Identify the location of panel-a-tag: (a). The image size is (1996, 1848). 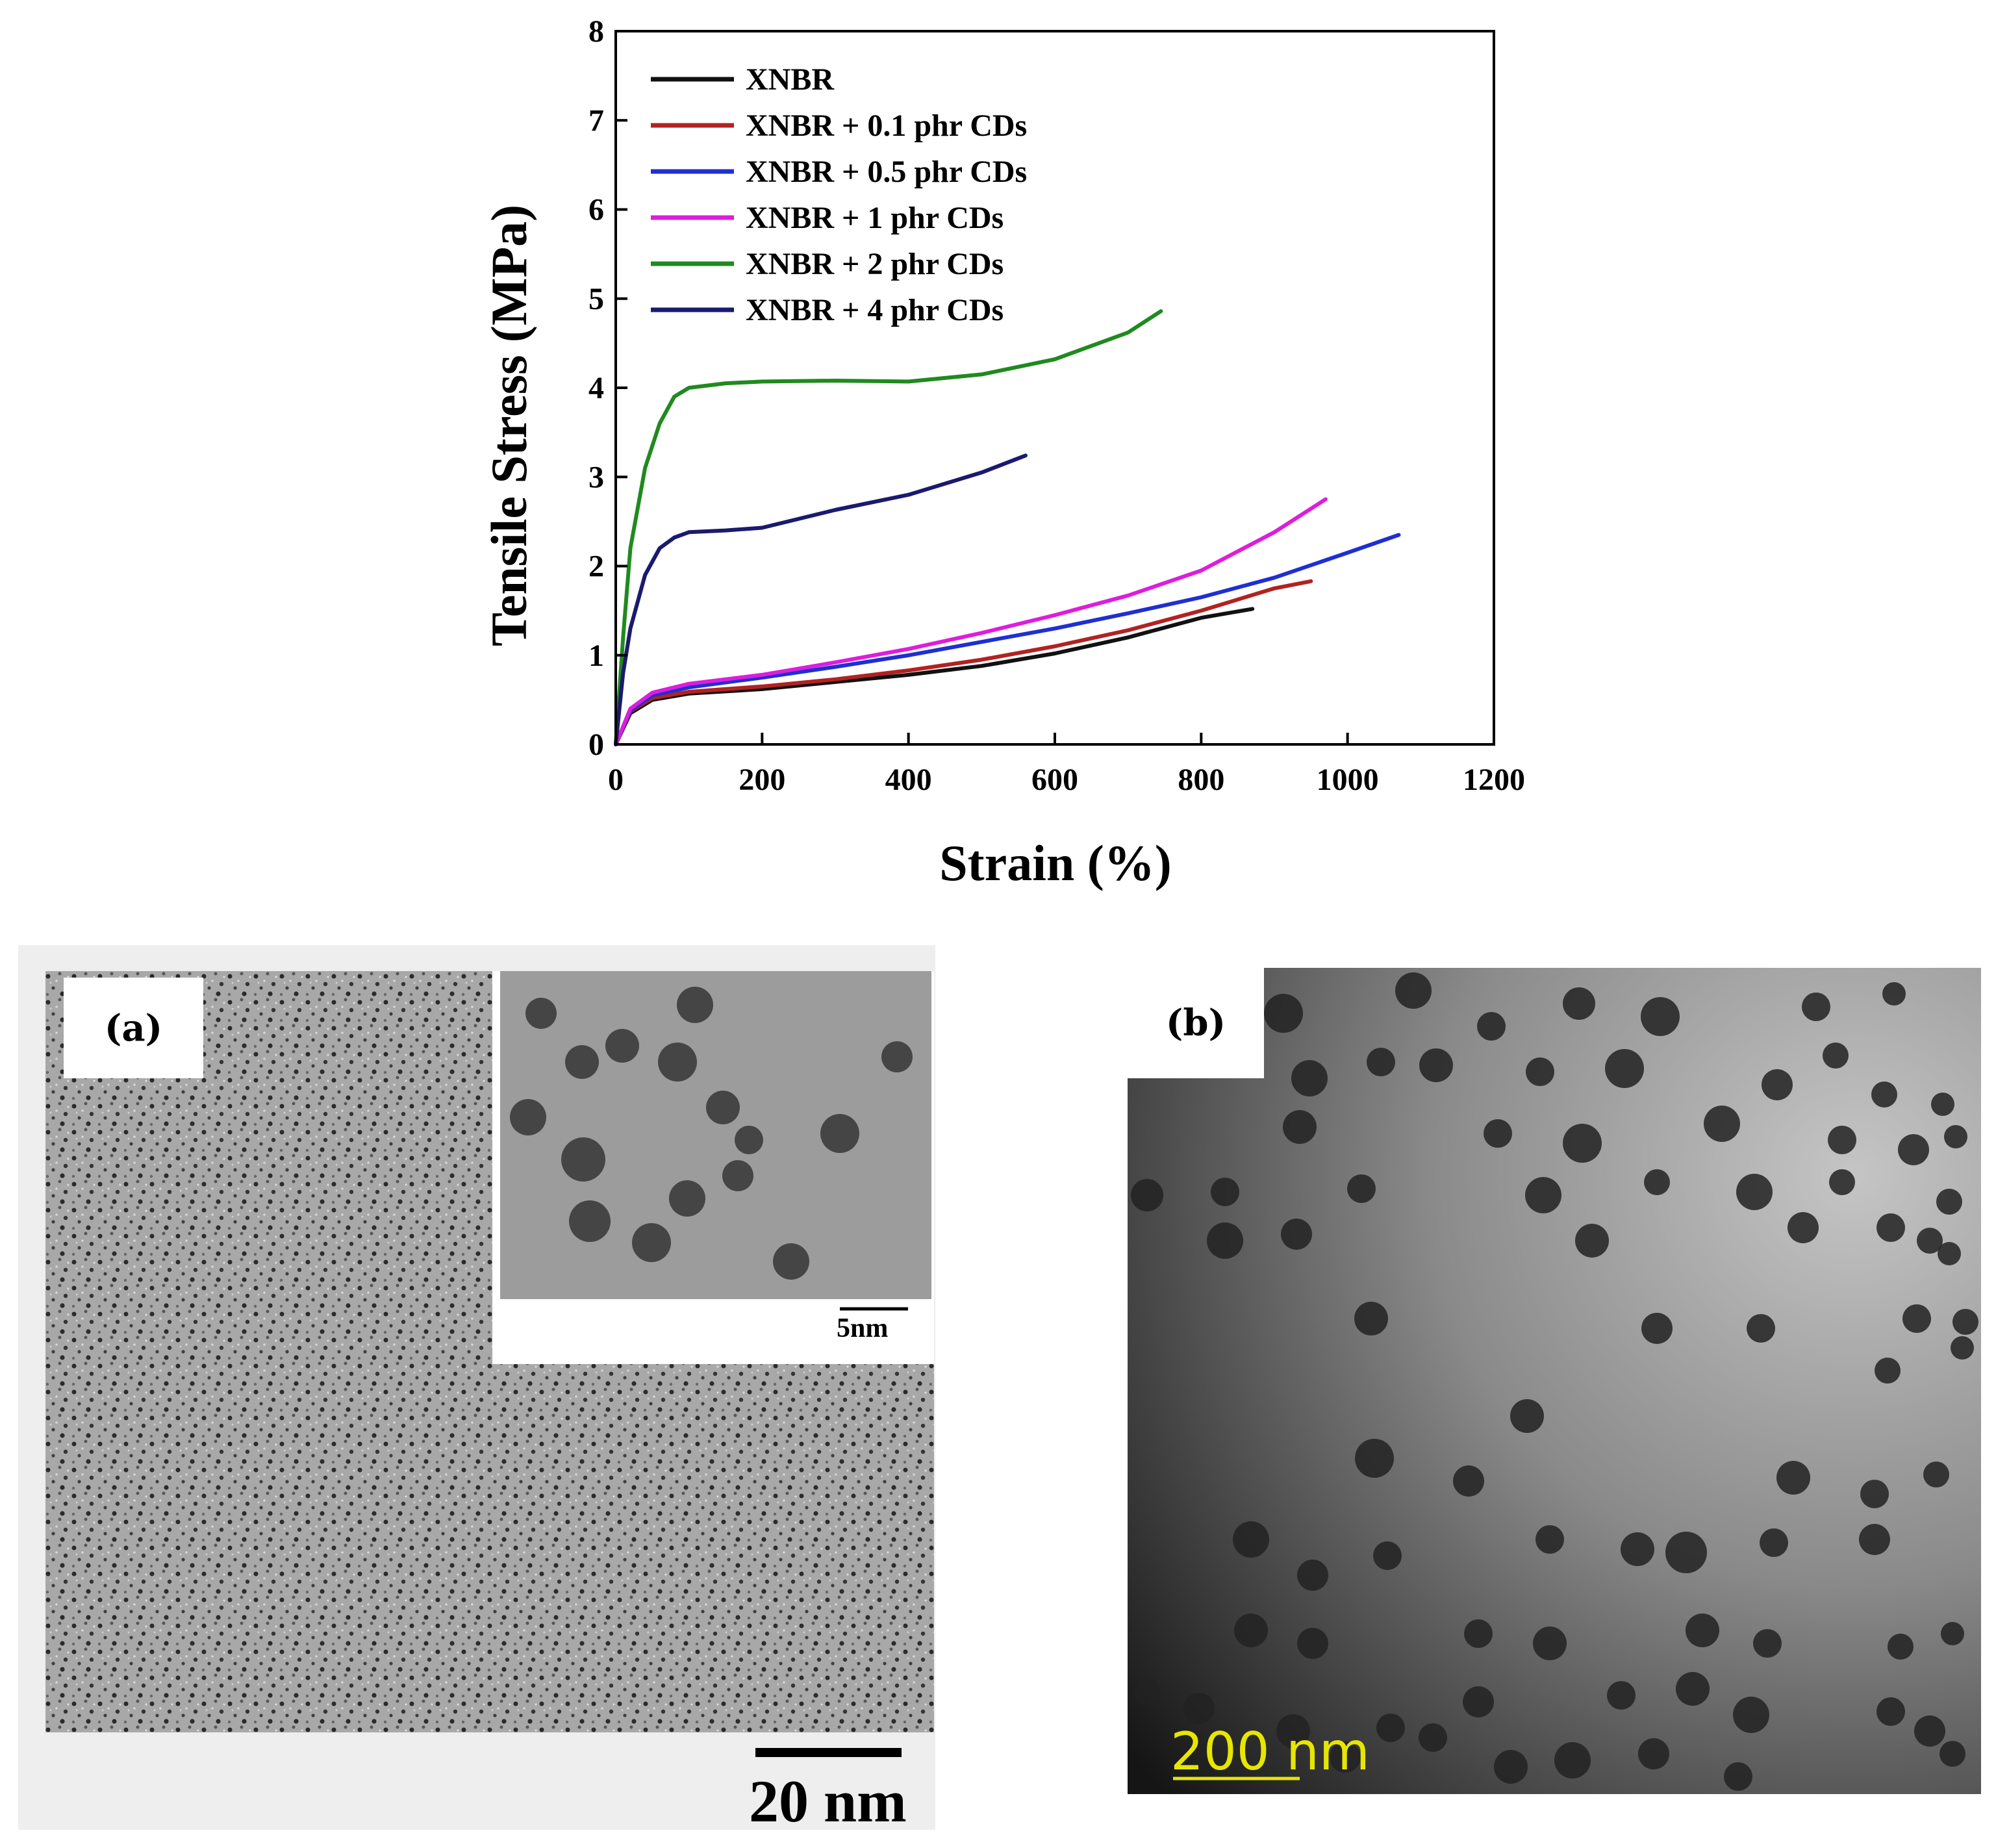
(133, 1028).